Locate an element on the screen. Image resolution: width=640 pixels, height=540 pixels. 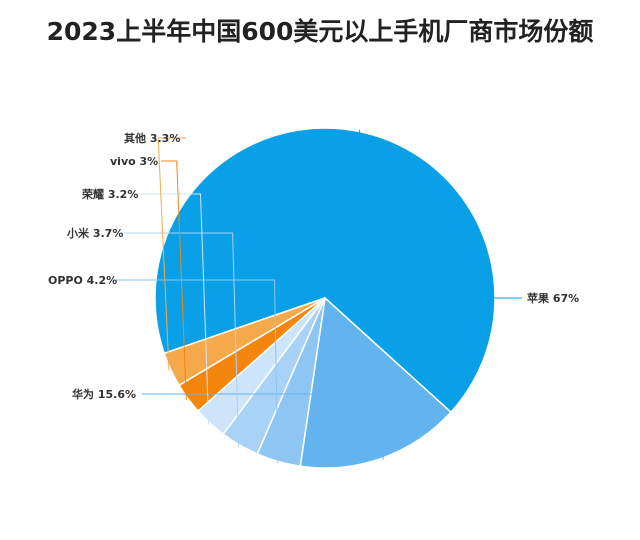
slice-label-2: OPPO 4.2% is located at coordinates (82, 280).